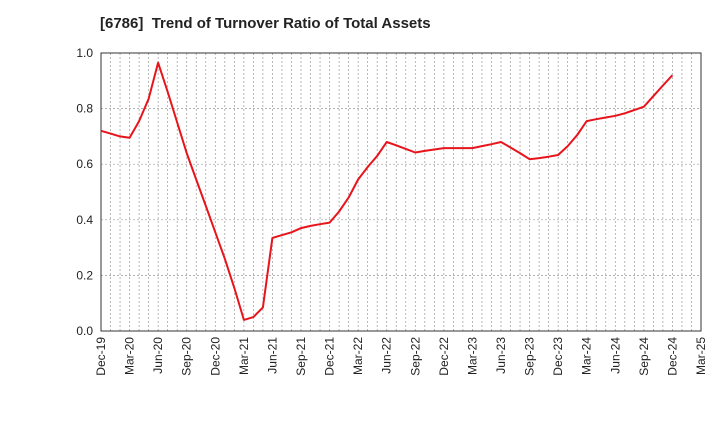 The width and height of the screenshot is (720, 440). Describe the element at coordinates (84, 275) in the screenshot. I see `y-tick-label: 0.2` at that location.